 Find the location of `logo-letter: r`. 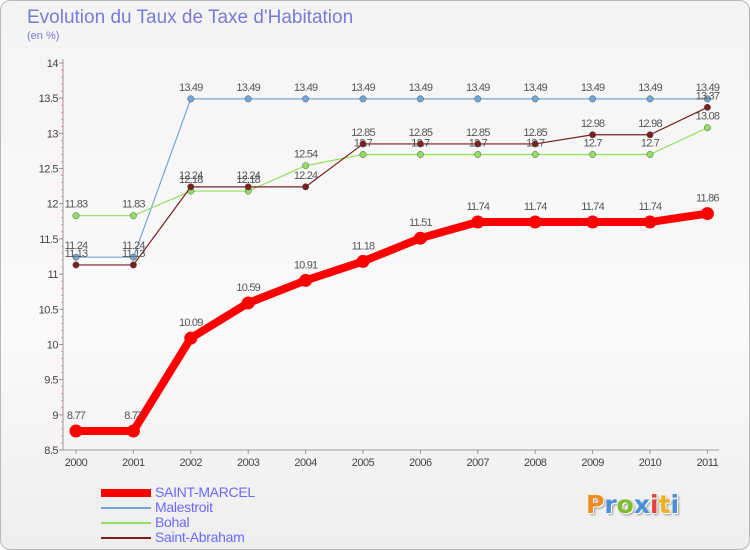

logo-letter: r is located at coordinates (610, 504).